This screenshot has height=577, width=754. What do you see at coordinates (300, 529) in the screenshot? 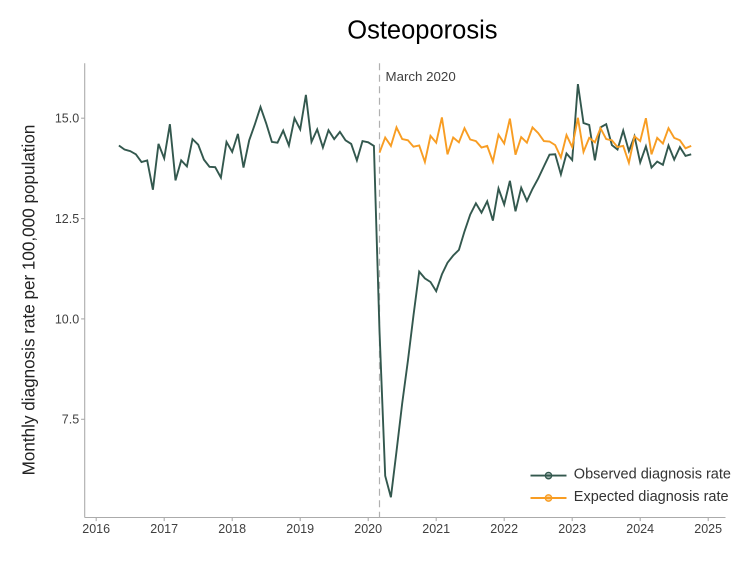
I see `svg-text: 2019` at bounding box center [300, 529].